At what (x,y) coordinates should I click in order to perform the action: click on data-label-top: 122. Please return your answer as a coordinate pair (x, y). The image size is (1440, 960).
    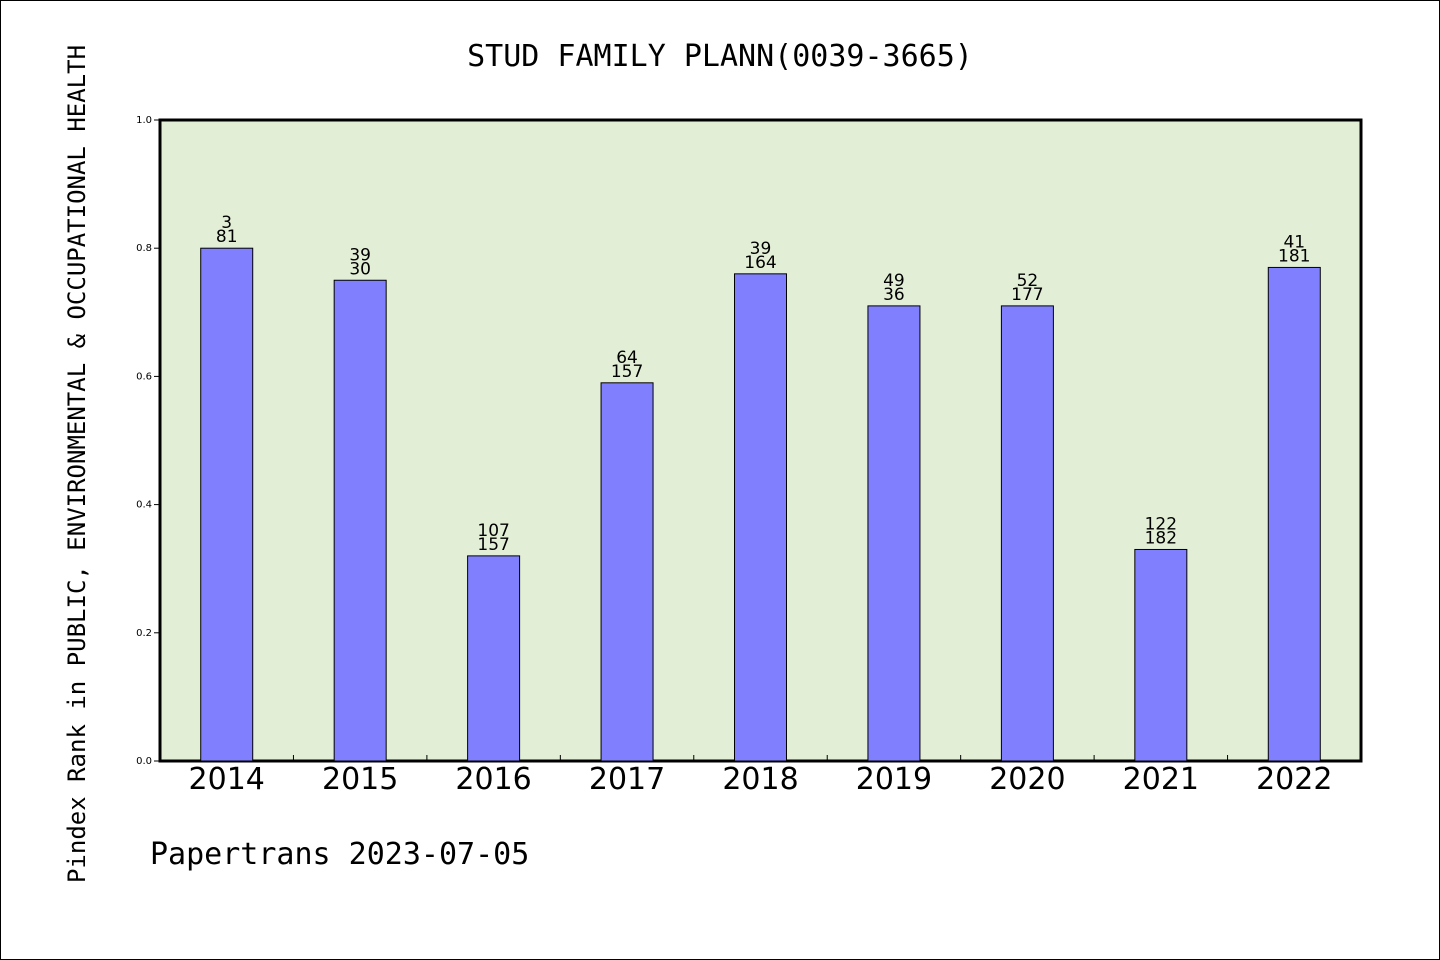
    Looking at the image, I should click on (1161, 524).